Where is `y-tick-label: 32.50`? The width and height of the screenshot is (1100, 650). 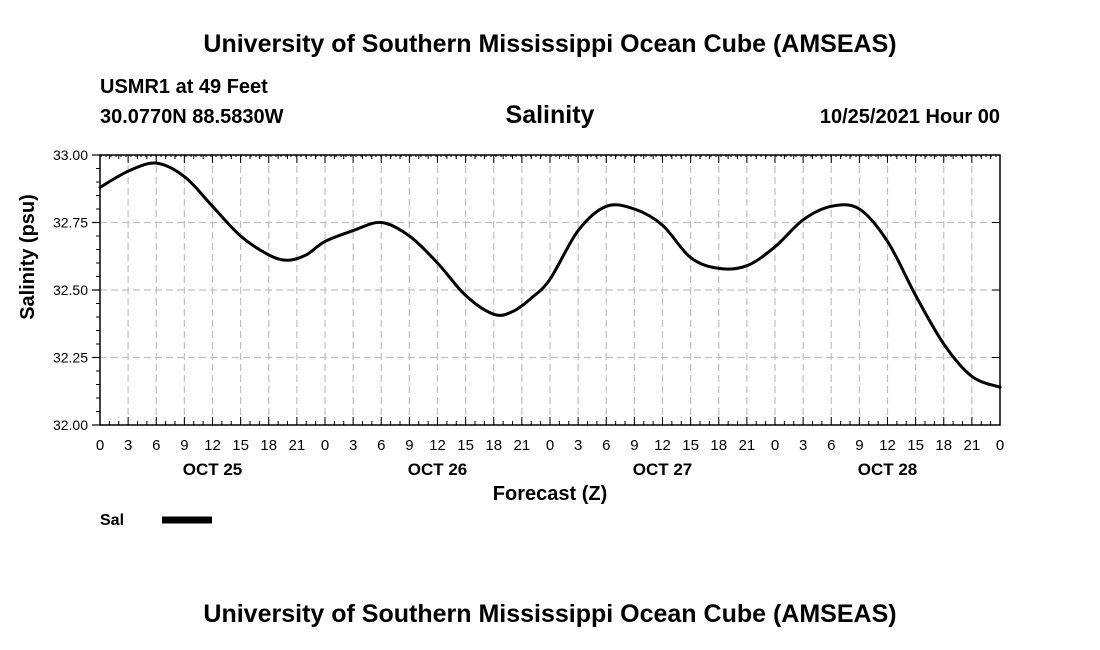 y-tick-label: 32.50 is located at coordinates (70, 290).